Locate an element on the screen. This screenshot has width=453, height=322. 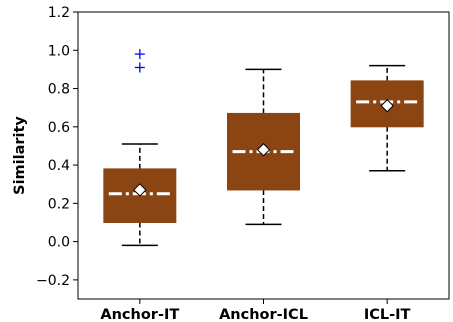
x-axis: Anchor-IT Anchor-ICL ICL-IT is located at coordinates (255, 310).